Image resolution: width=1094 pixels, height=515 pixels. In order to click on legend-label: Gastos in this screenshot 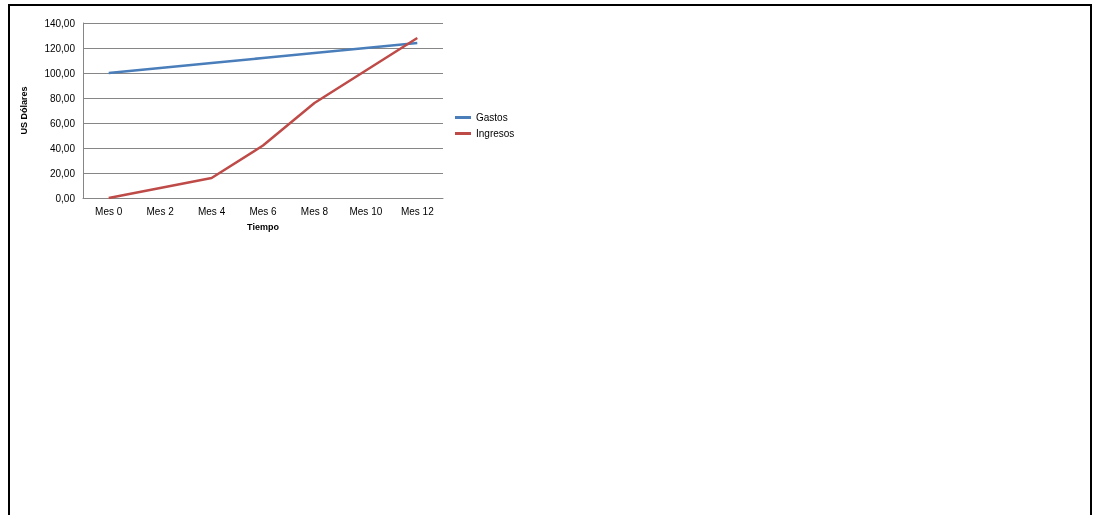, I will do `click(492, 117)`.